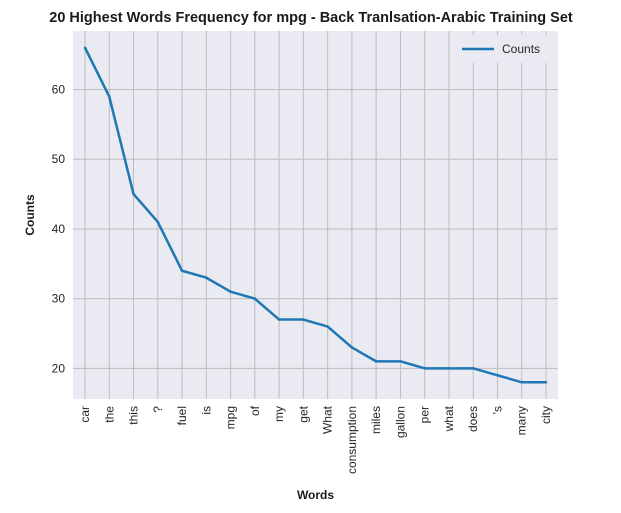  What do you see at coordinates (279, 414) in the screenshot?
I see `x-tick-label-8: my` at bounding box center [279, 414].